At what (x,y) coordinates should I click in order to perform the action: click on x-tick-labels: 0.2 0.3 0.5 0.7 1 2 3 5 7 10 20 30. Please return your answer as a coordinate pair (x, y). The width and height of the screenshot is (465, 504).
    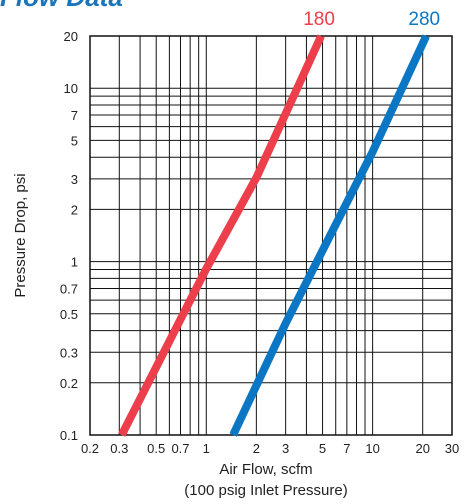
    Looking at the image, I should click on (270, 448).